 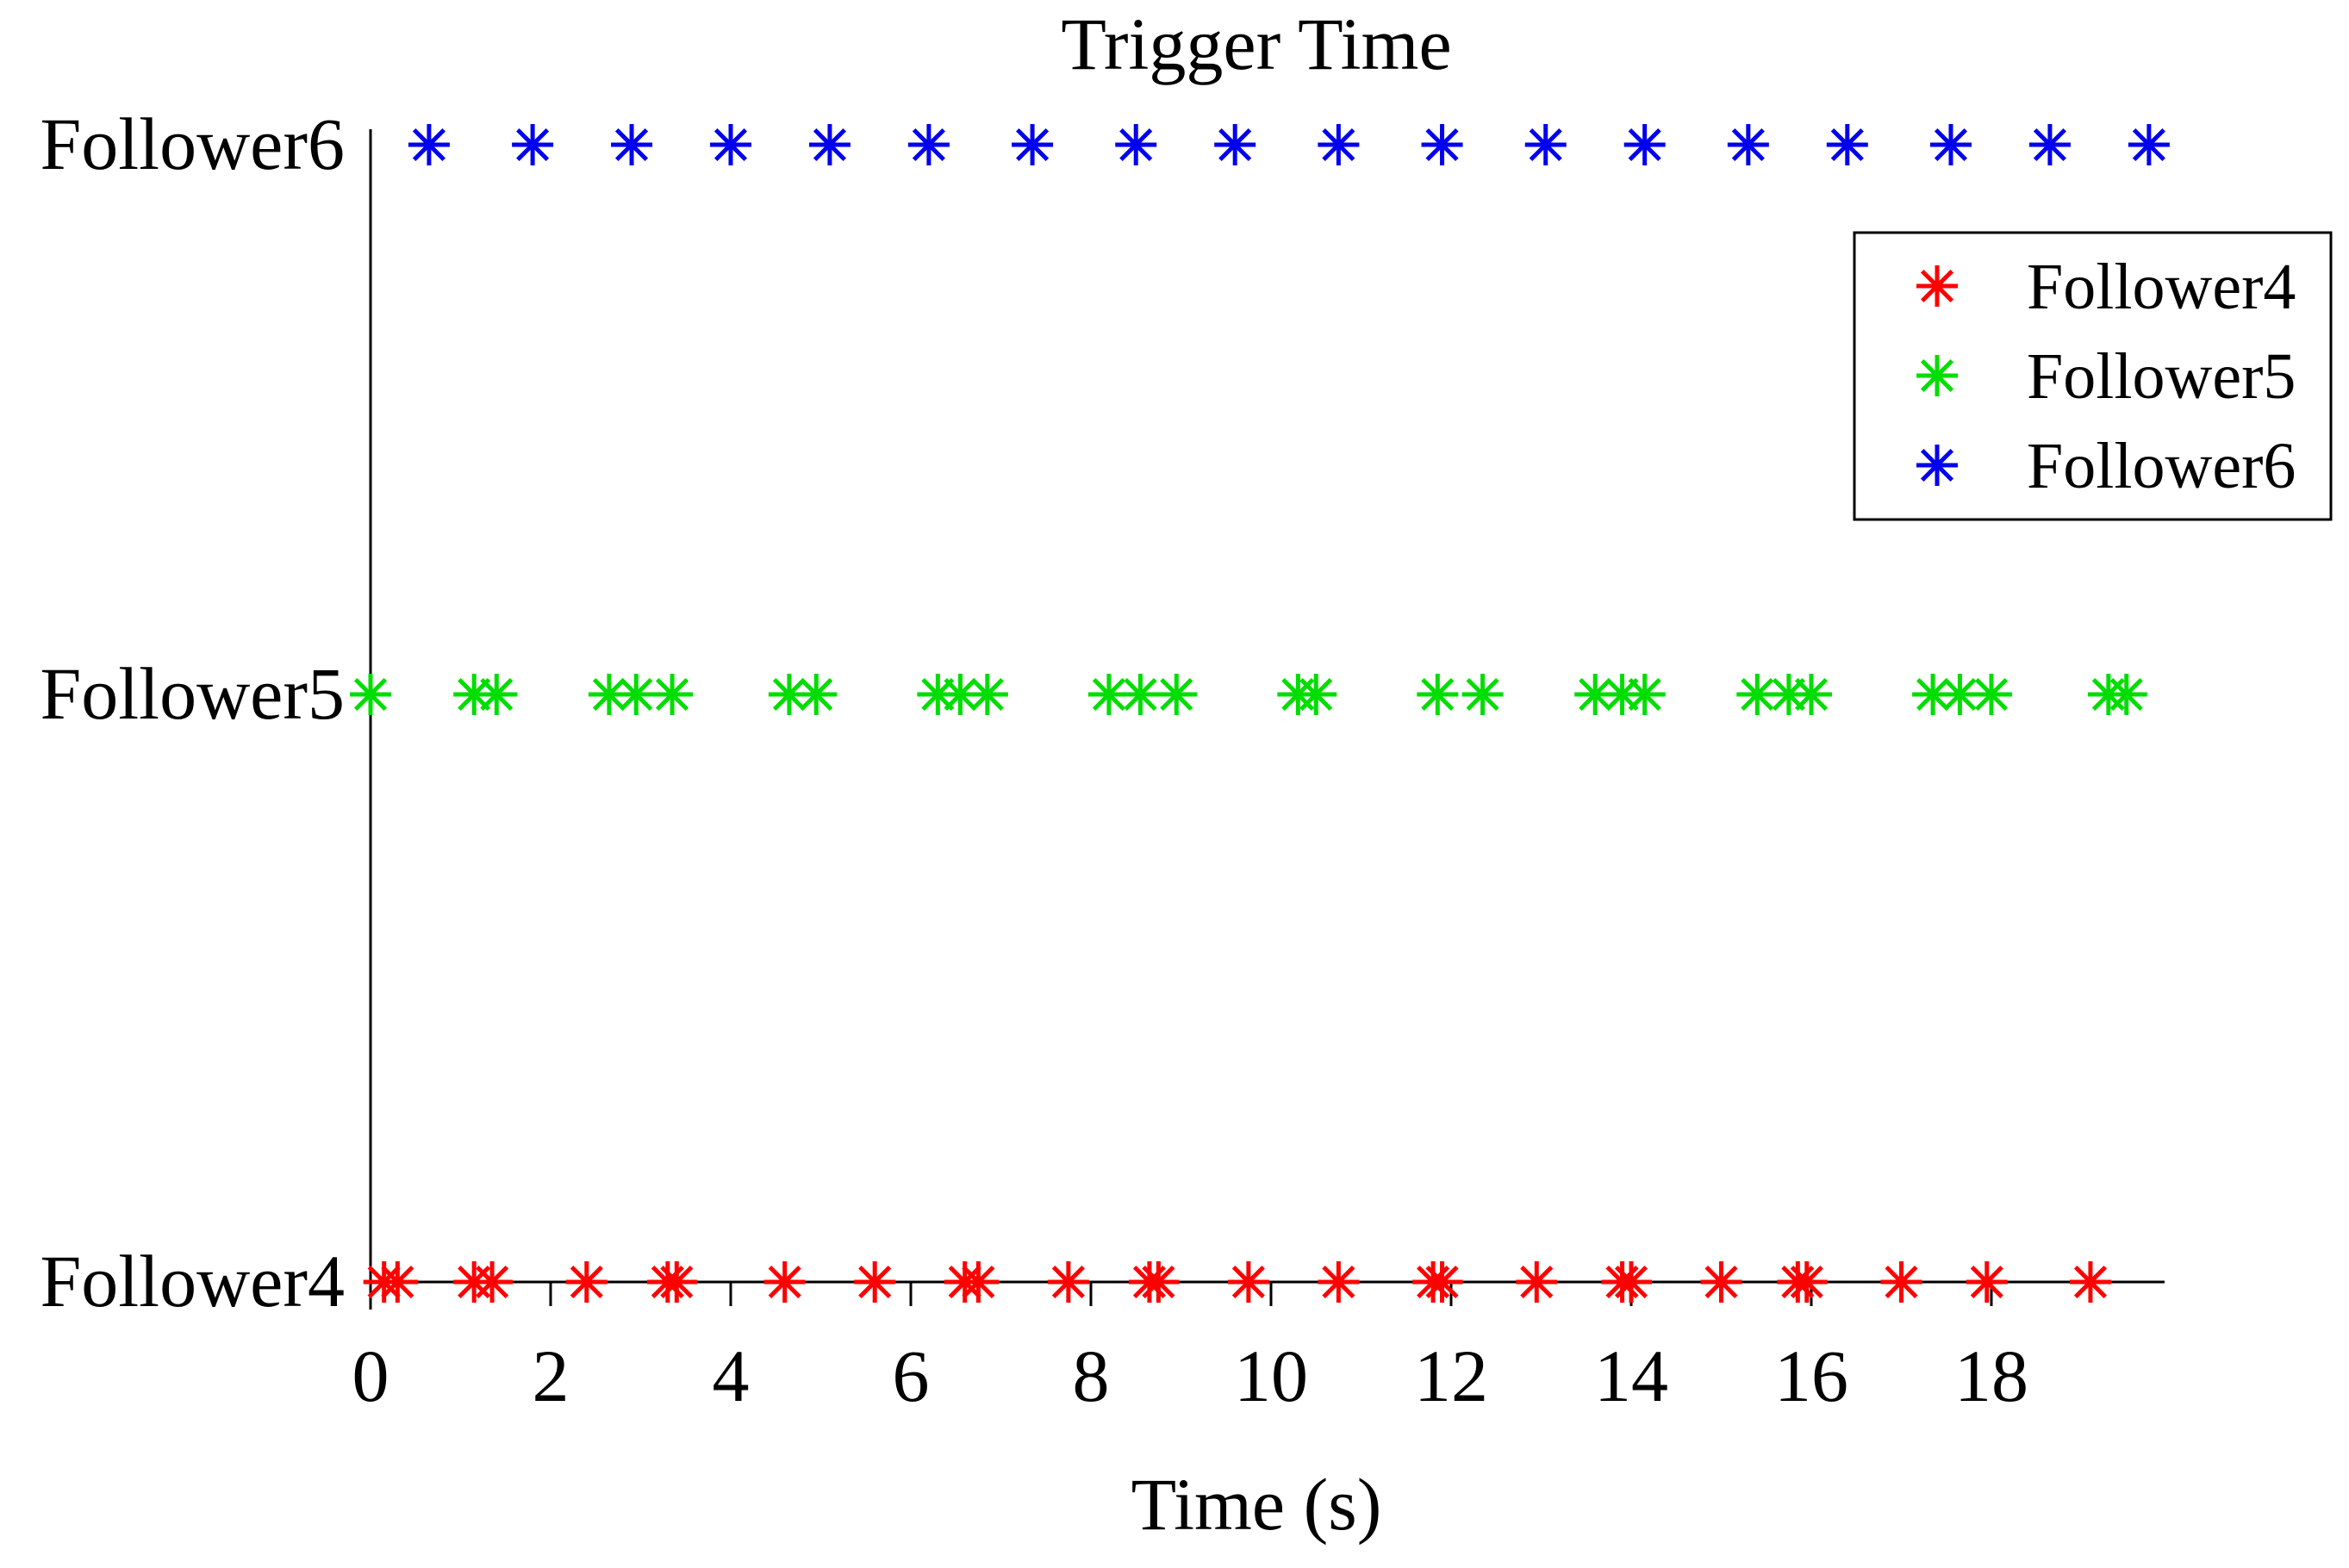 I want to click on x-ticks: 0 2 4 6 8 10 12 14 16 18, so click(x=1190, y=1350).